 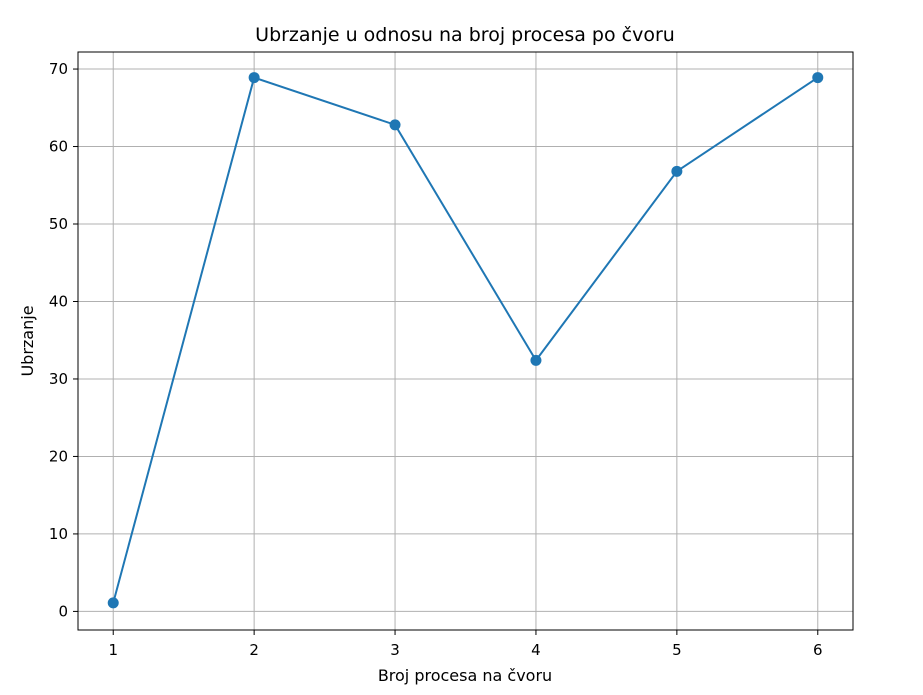 What do you see at coordinates (27, 340) in the screenshot?
I see `y-axis-label: Ubrzanje` at bounding box center [27, 340].